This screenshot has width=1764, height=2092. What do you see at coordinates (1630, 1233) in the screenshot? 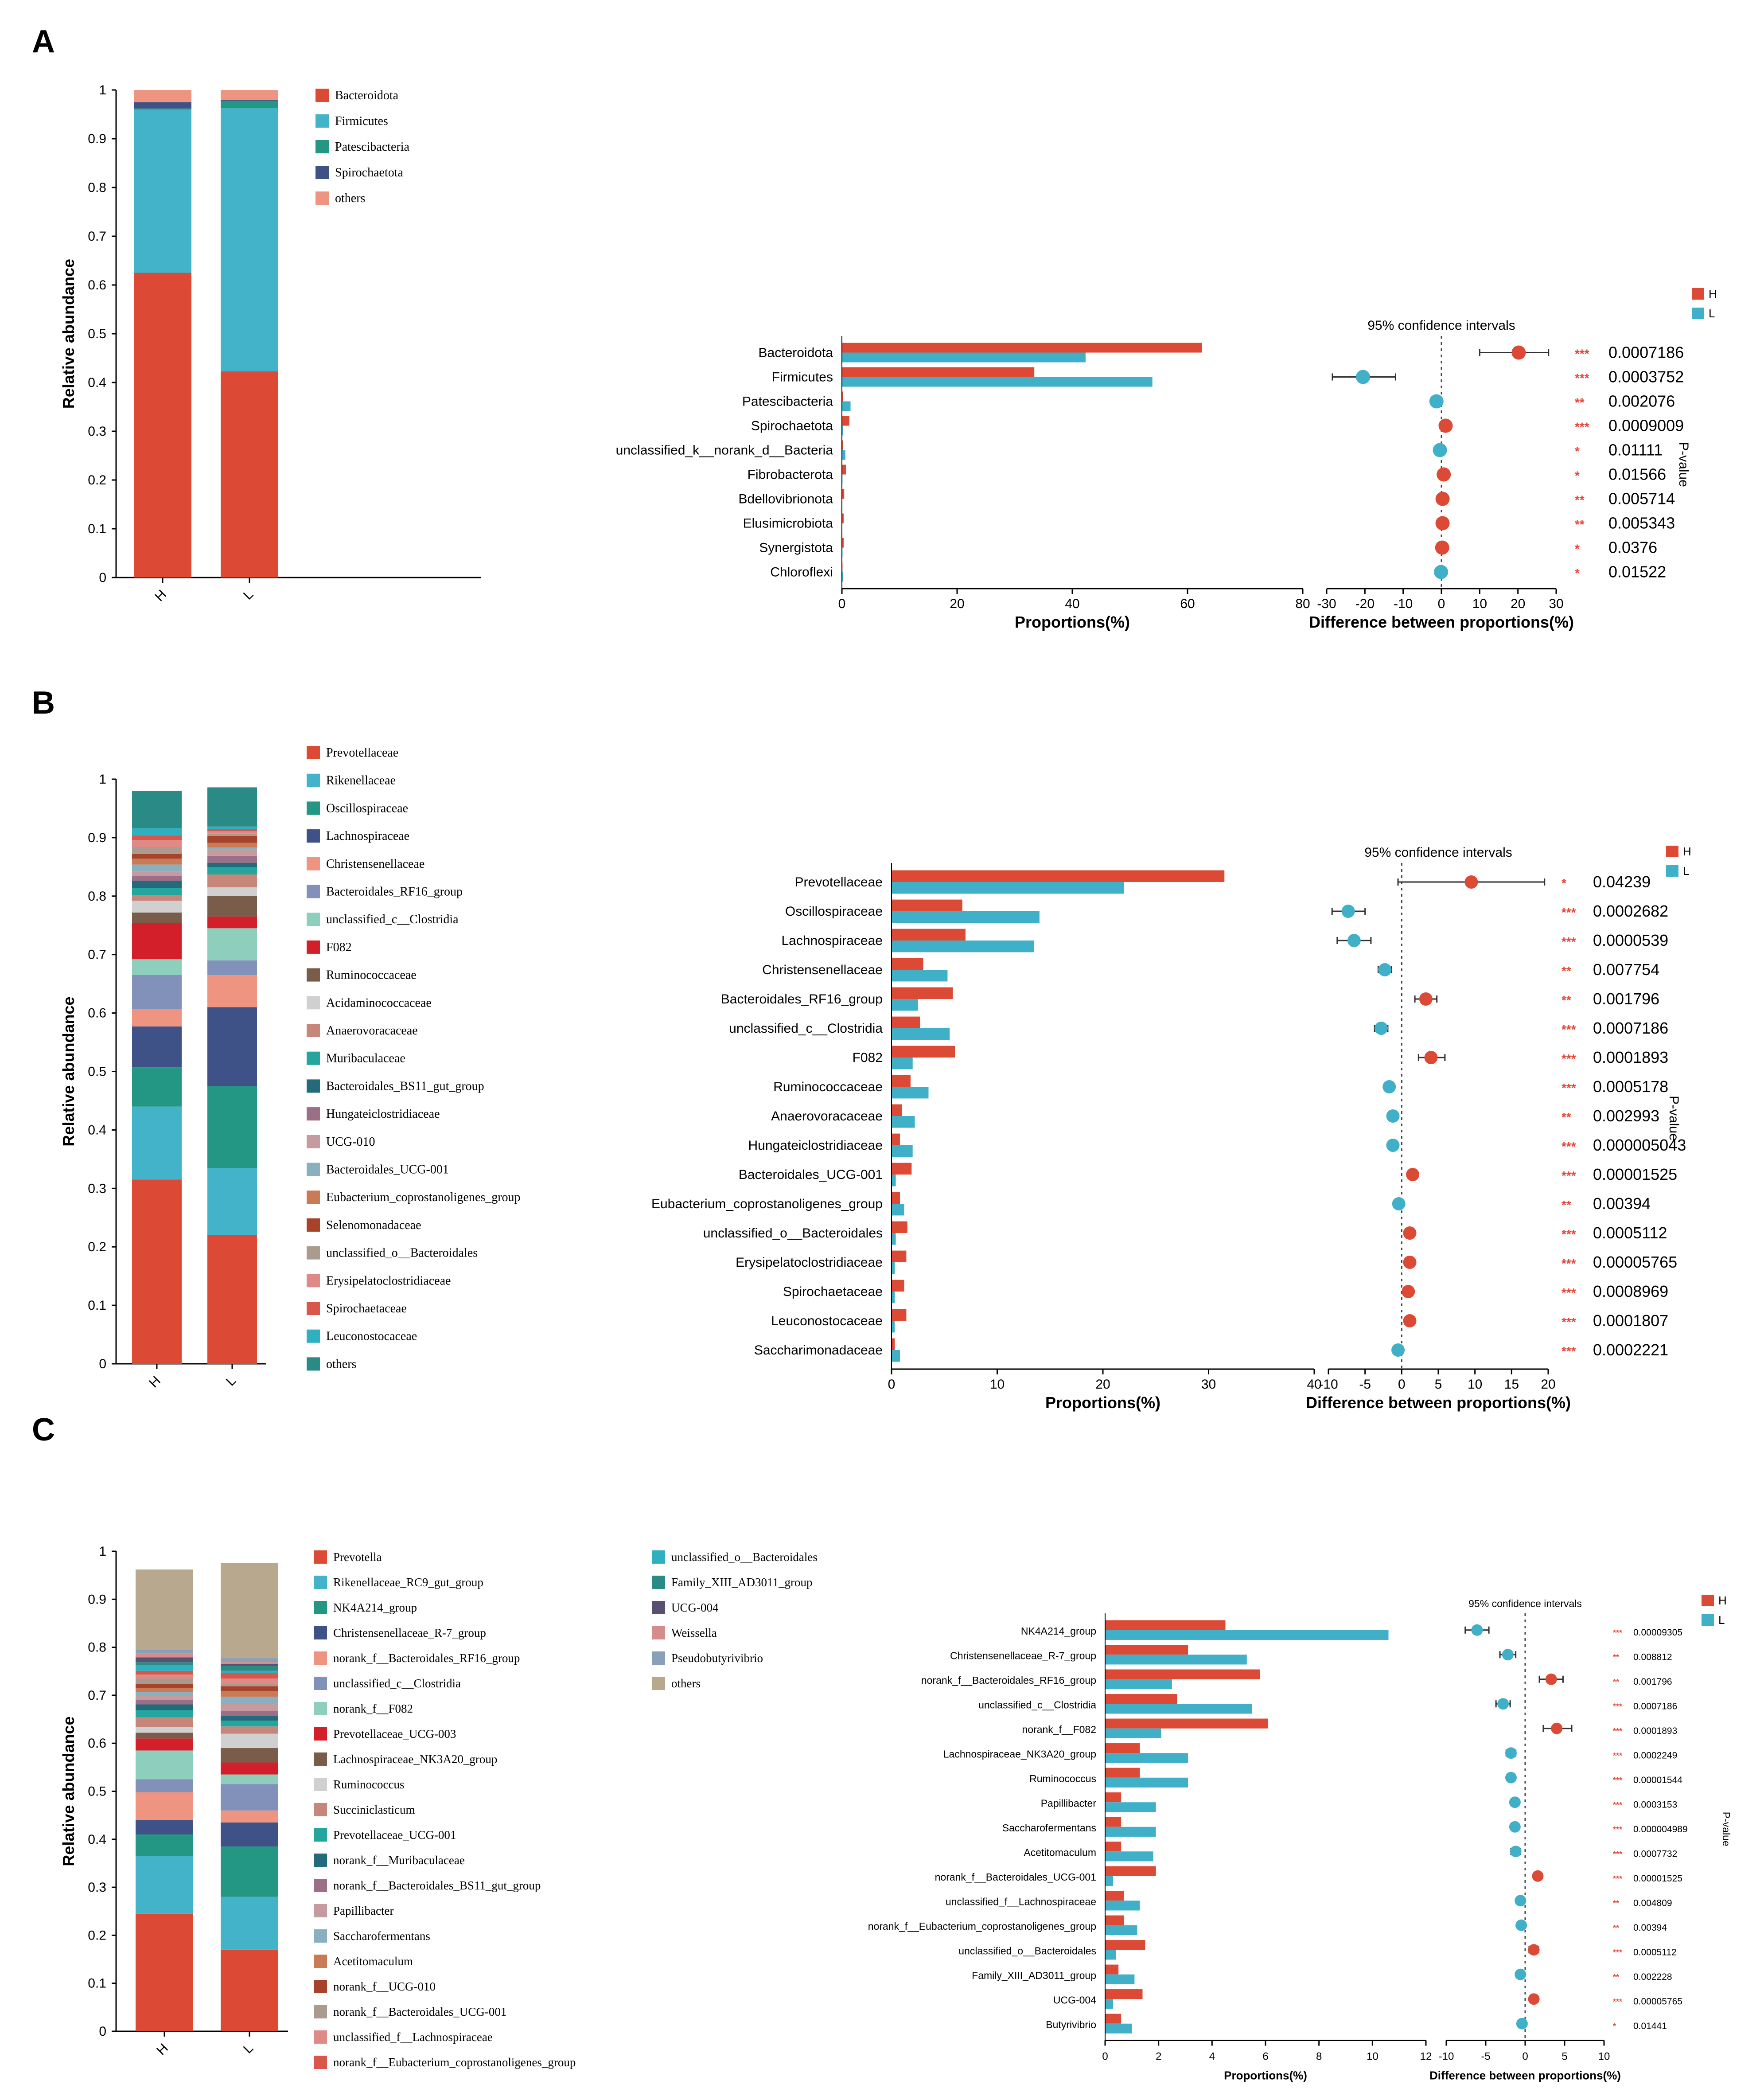
I see `p-value: 0.0005112` at bounding box center [1630, 1233].